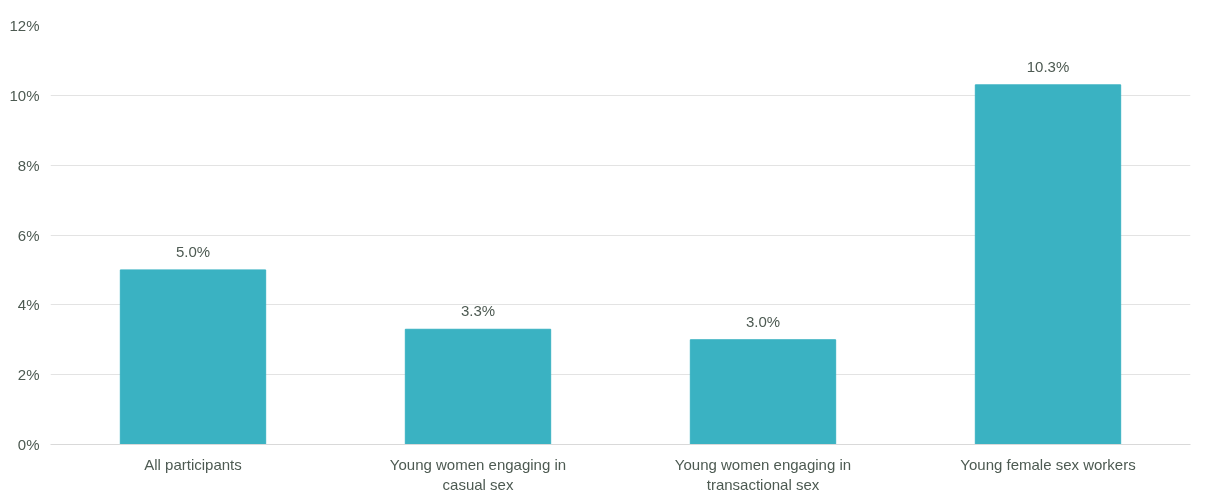 The image size is (1206, 501). I want to click on x-tick-label: Young women engaging in casual sex, so click(478, 474).